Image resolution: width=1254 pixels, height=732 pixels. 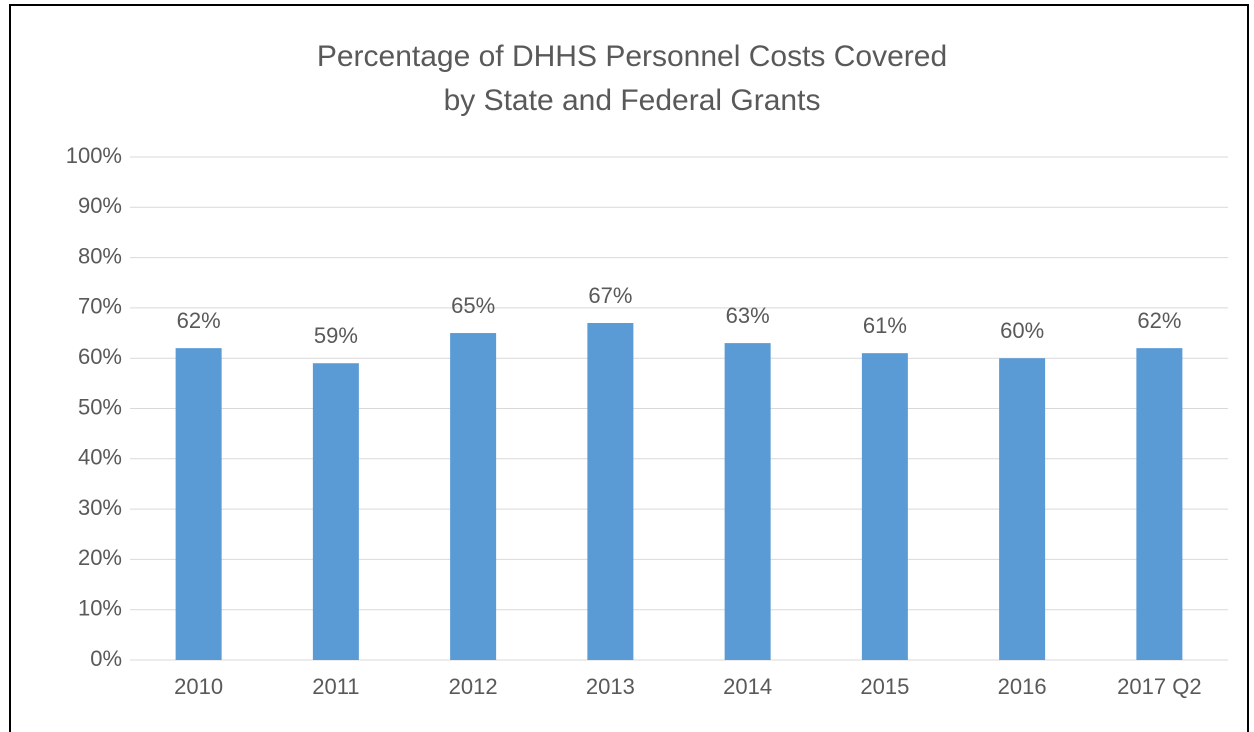 I want to click on y-tick-label: 80%, so click(x=100, y=255).